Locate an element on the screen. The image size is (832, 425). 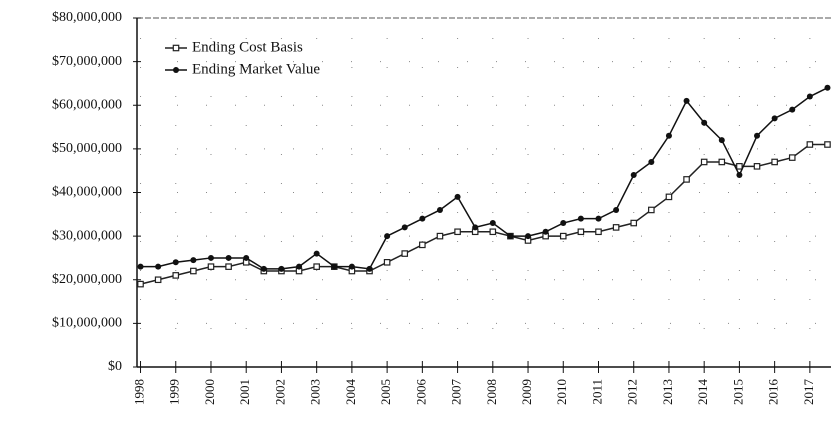
x-tick-label: 2017 is located at coordinates (808, 392).